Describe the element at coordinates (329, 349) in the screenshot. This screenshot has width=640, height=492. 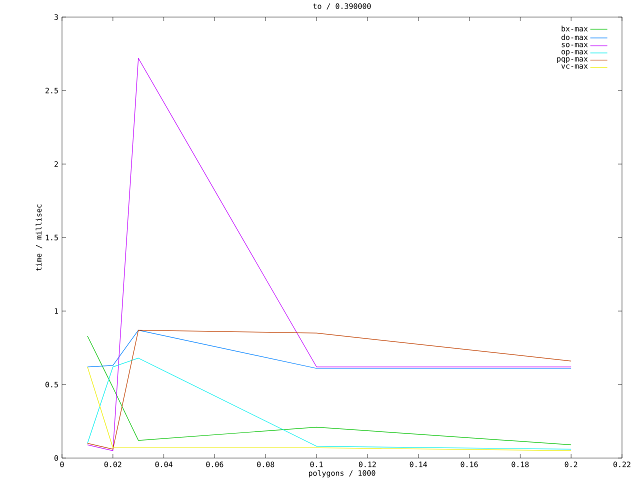
I see `line-series` at that location.